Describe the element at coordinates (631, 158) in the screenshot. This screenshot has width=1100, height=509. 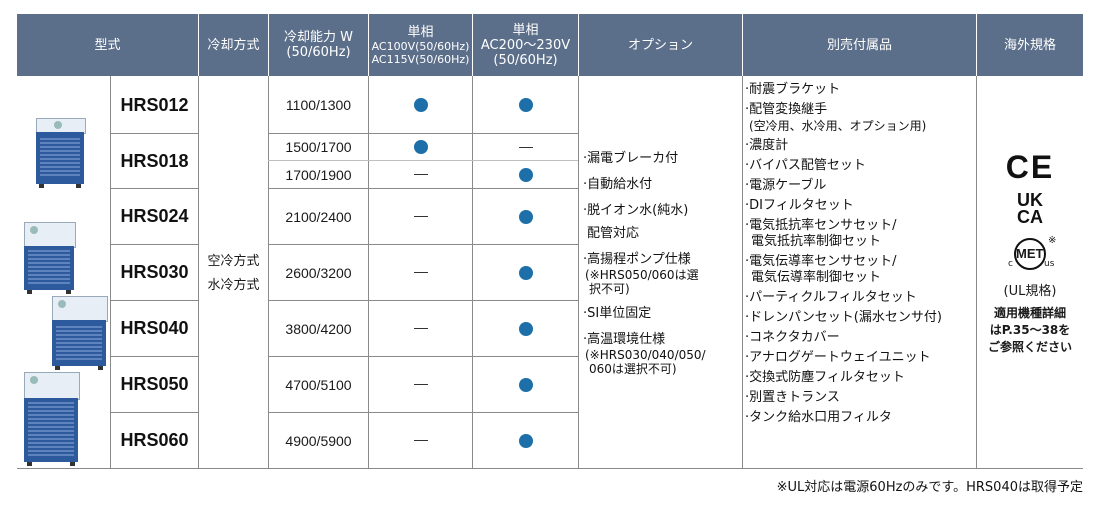
I see `option-item: ·漏電ブレーカ付` at that location.